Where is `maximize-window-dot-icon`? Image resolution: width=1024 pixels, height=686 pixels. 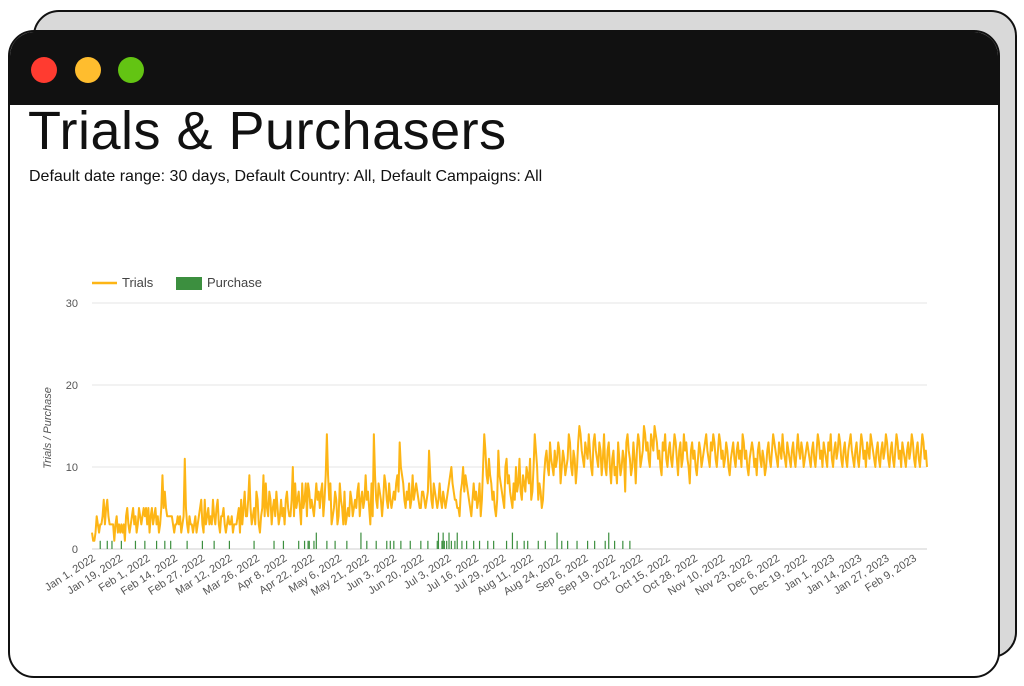 maximize-window-dot-icon is located at coordinates (131, 70).